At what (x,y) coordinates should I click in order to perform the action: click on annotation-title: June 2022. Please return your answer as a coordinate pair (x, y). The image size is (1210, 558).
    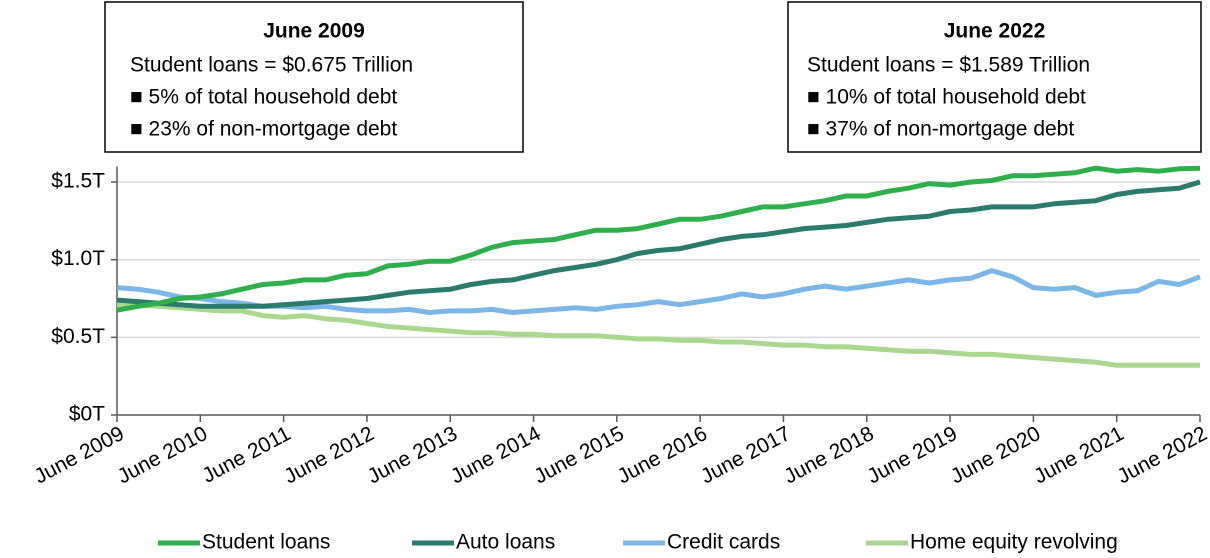
    Looking at the image, I should click on (995, 31).